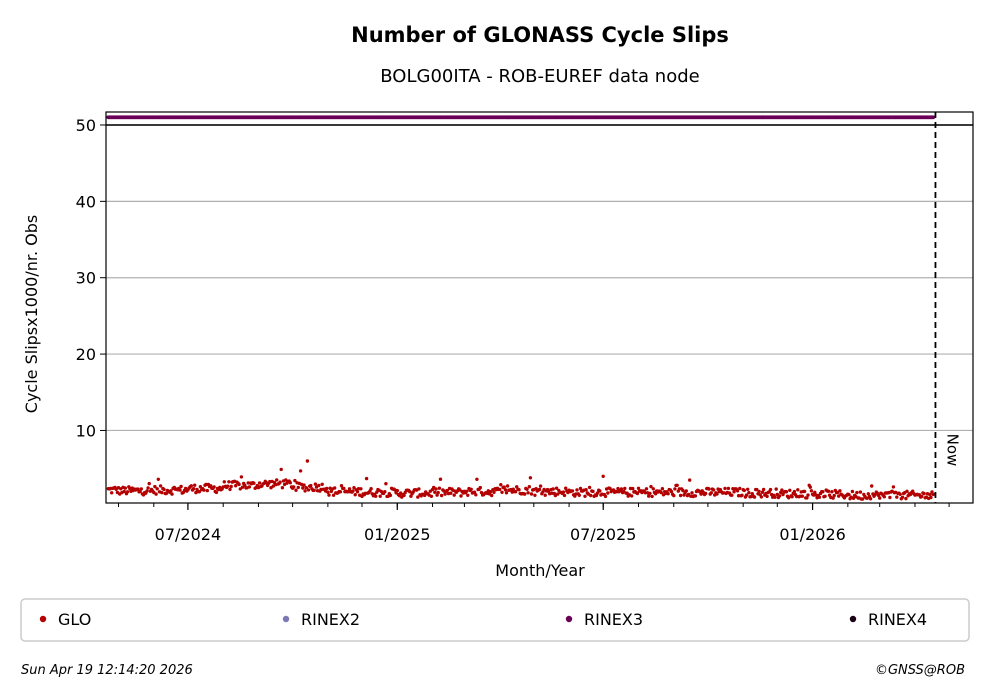  Describe the element at coordinates (613, 619) in the screenshot. I see `legend-label-rinex3: RINEX3` at that location.